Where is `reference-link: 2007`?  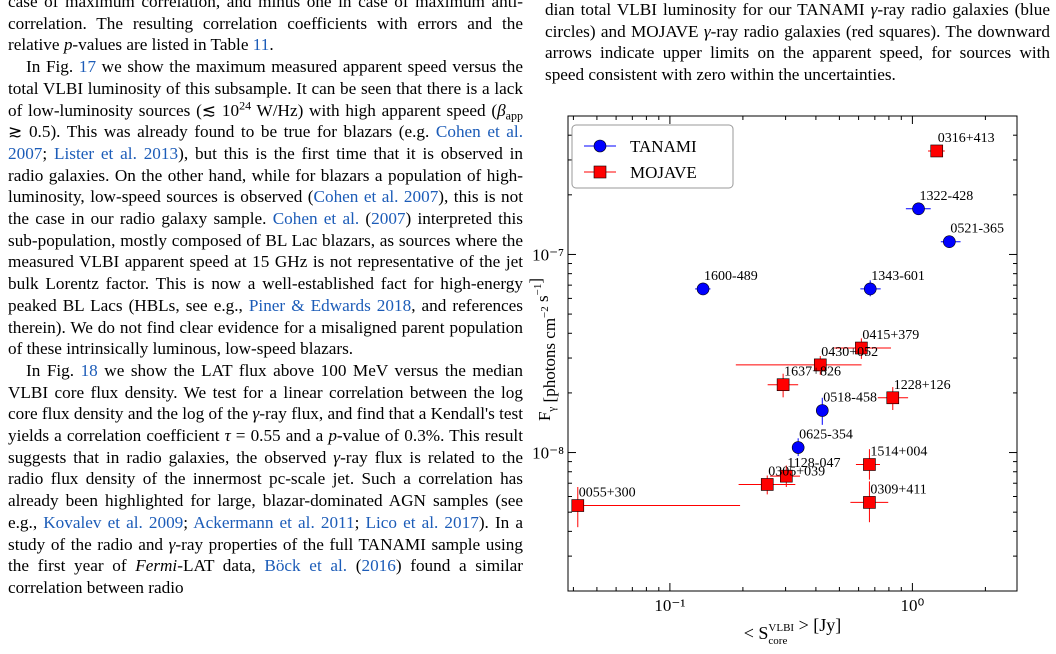 reference-link: 2007 is located at coordinates (388, 219).